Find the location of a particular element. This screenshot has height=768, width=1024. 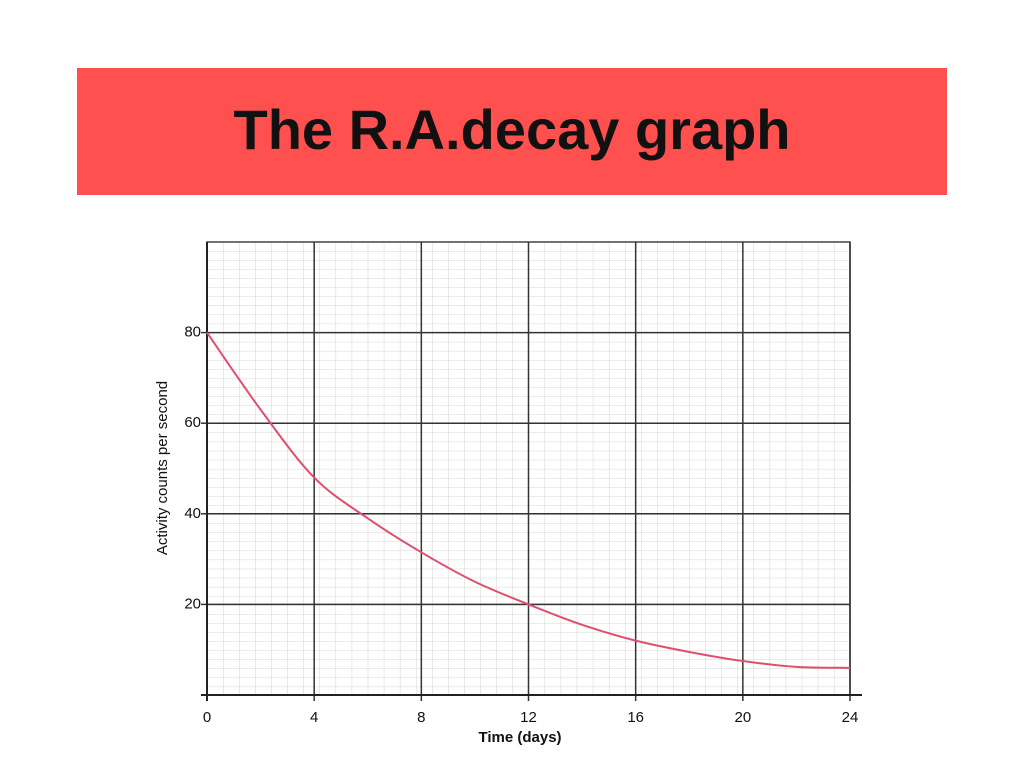

x-tick-label: 24 is located at coordinates (850, 717).